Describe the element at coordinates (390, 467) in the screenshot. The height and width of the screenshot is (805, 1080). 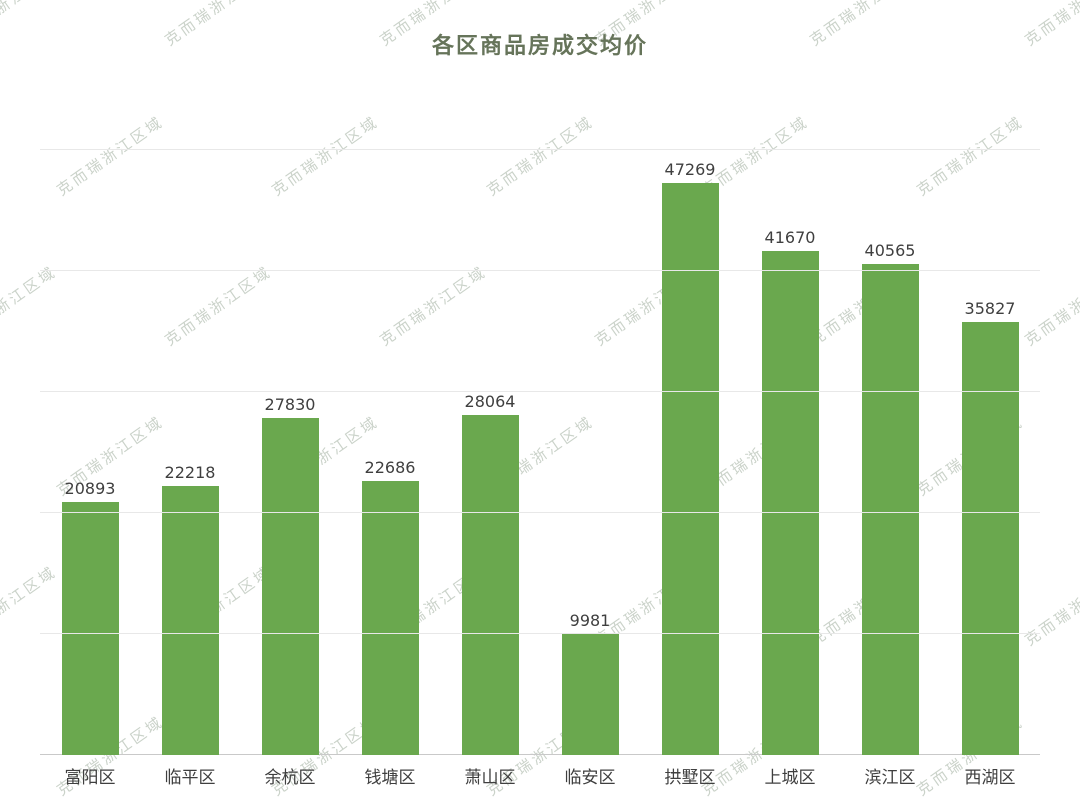
I see `bar-value-label: 22686` at that location.